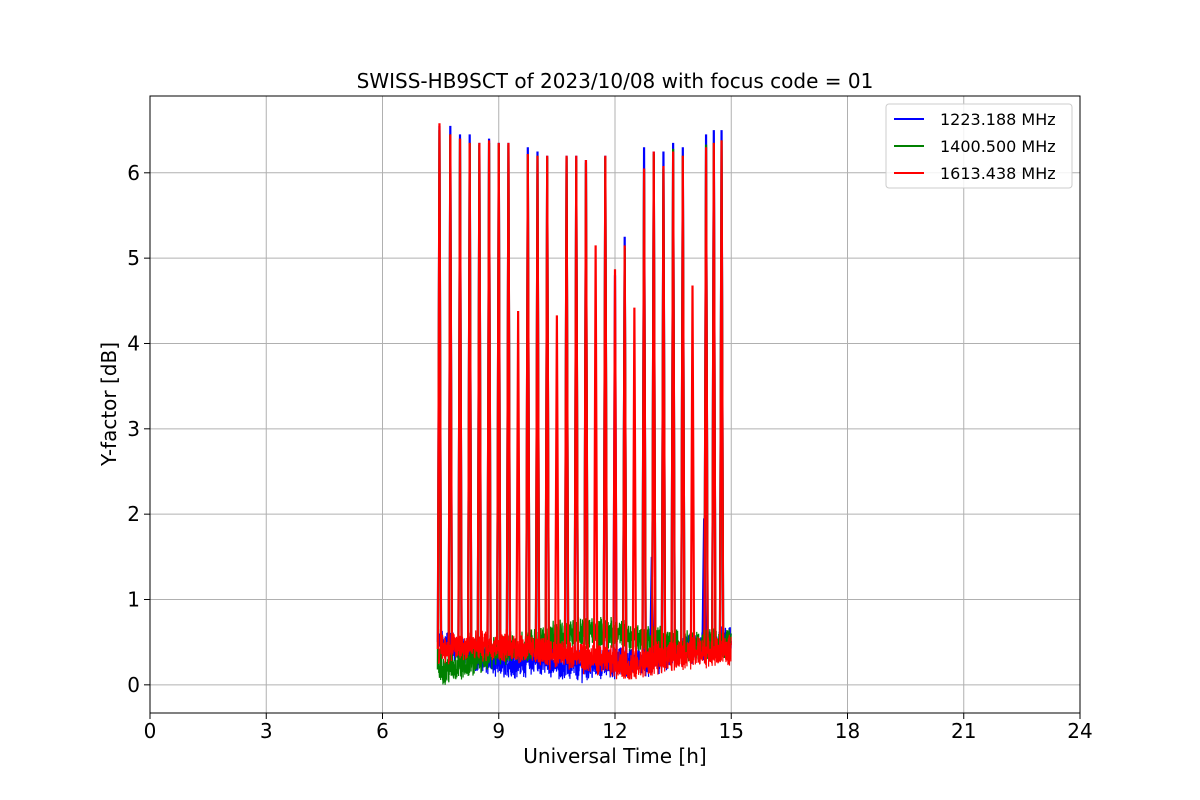 This screenshot has width=1200, height=800. I want to click on y-tick-label: 4, so click(133, 343).